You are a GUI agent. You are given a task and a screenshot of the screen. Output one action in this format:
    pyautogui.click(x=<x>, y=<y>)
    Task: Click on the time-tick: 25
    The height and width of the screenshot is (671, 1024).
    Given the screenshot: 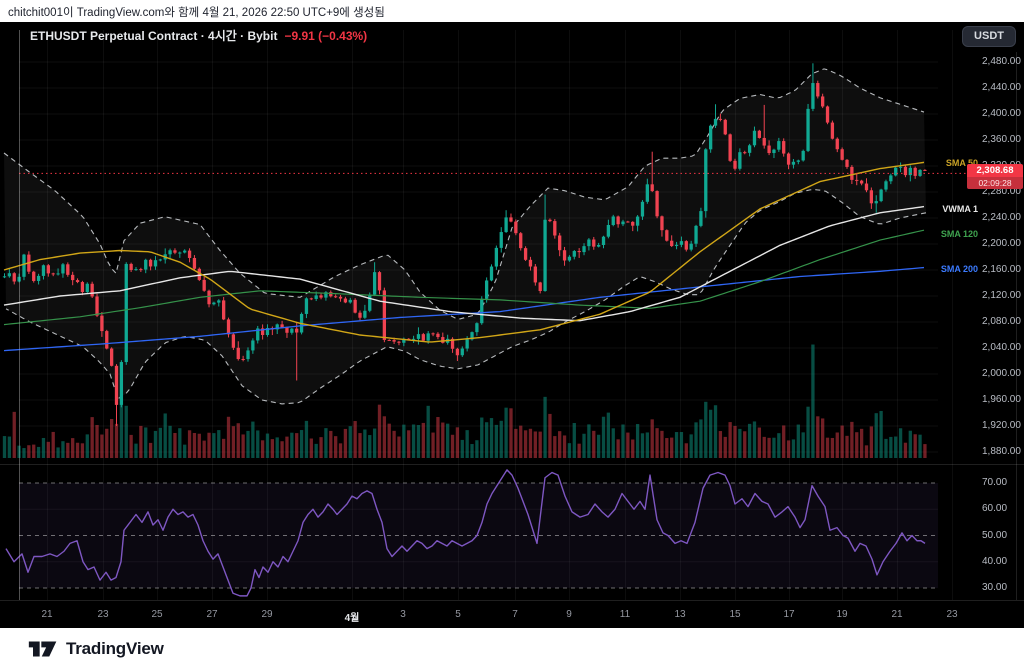 What is the action you would take?
    pyautogui.click(x=157, y=614)
    